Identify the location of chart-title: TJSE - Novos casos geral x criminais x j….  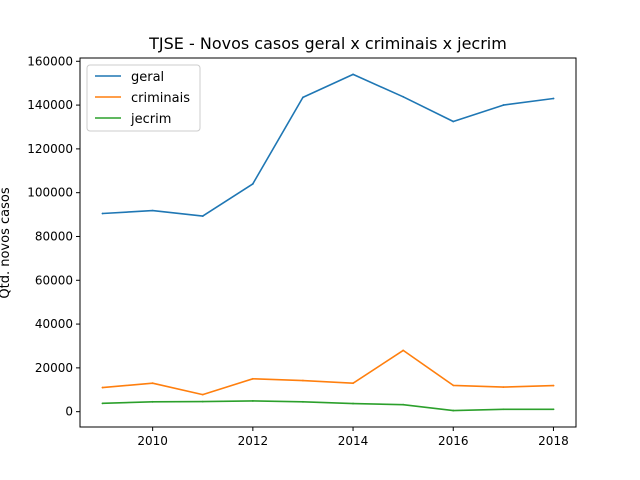
(327, 43).